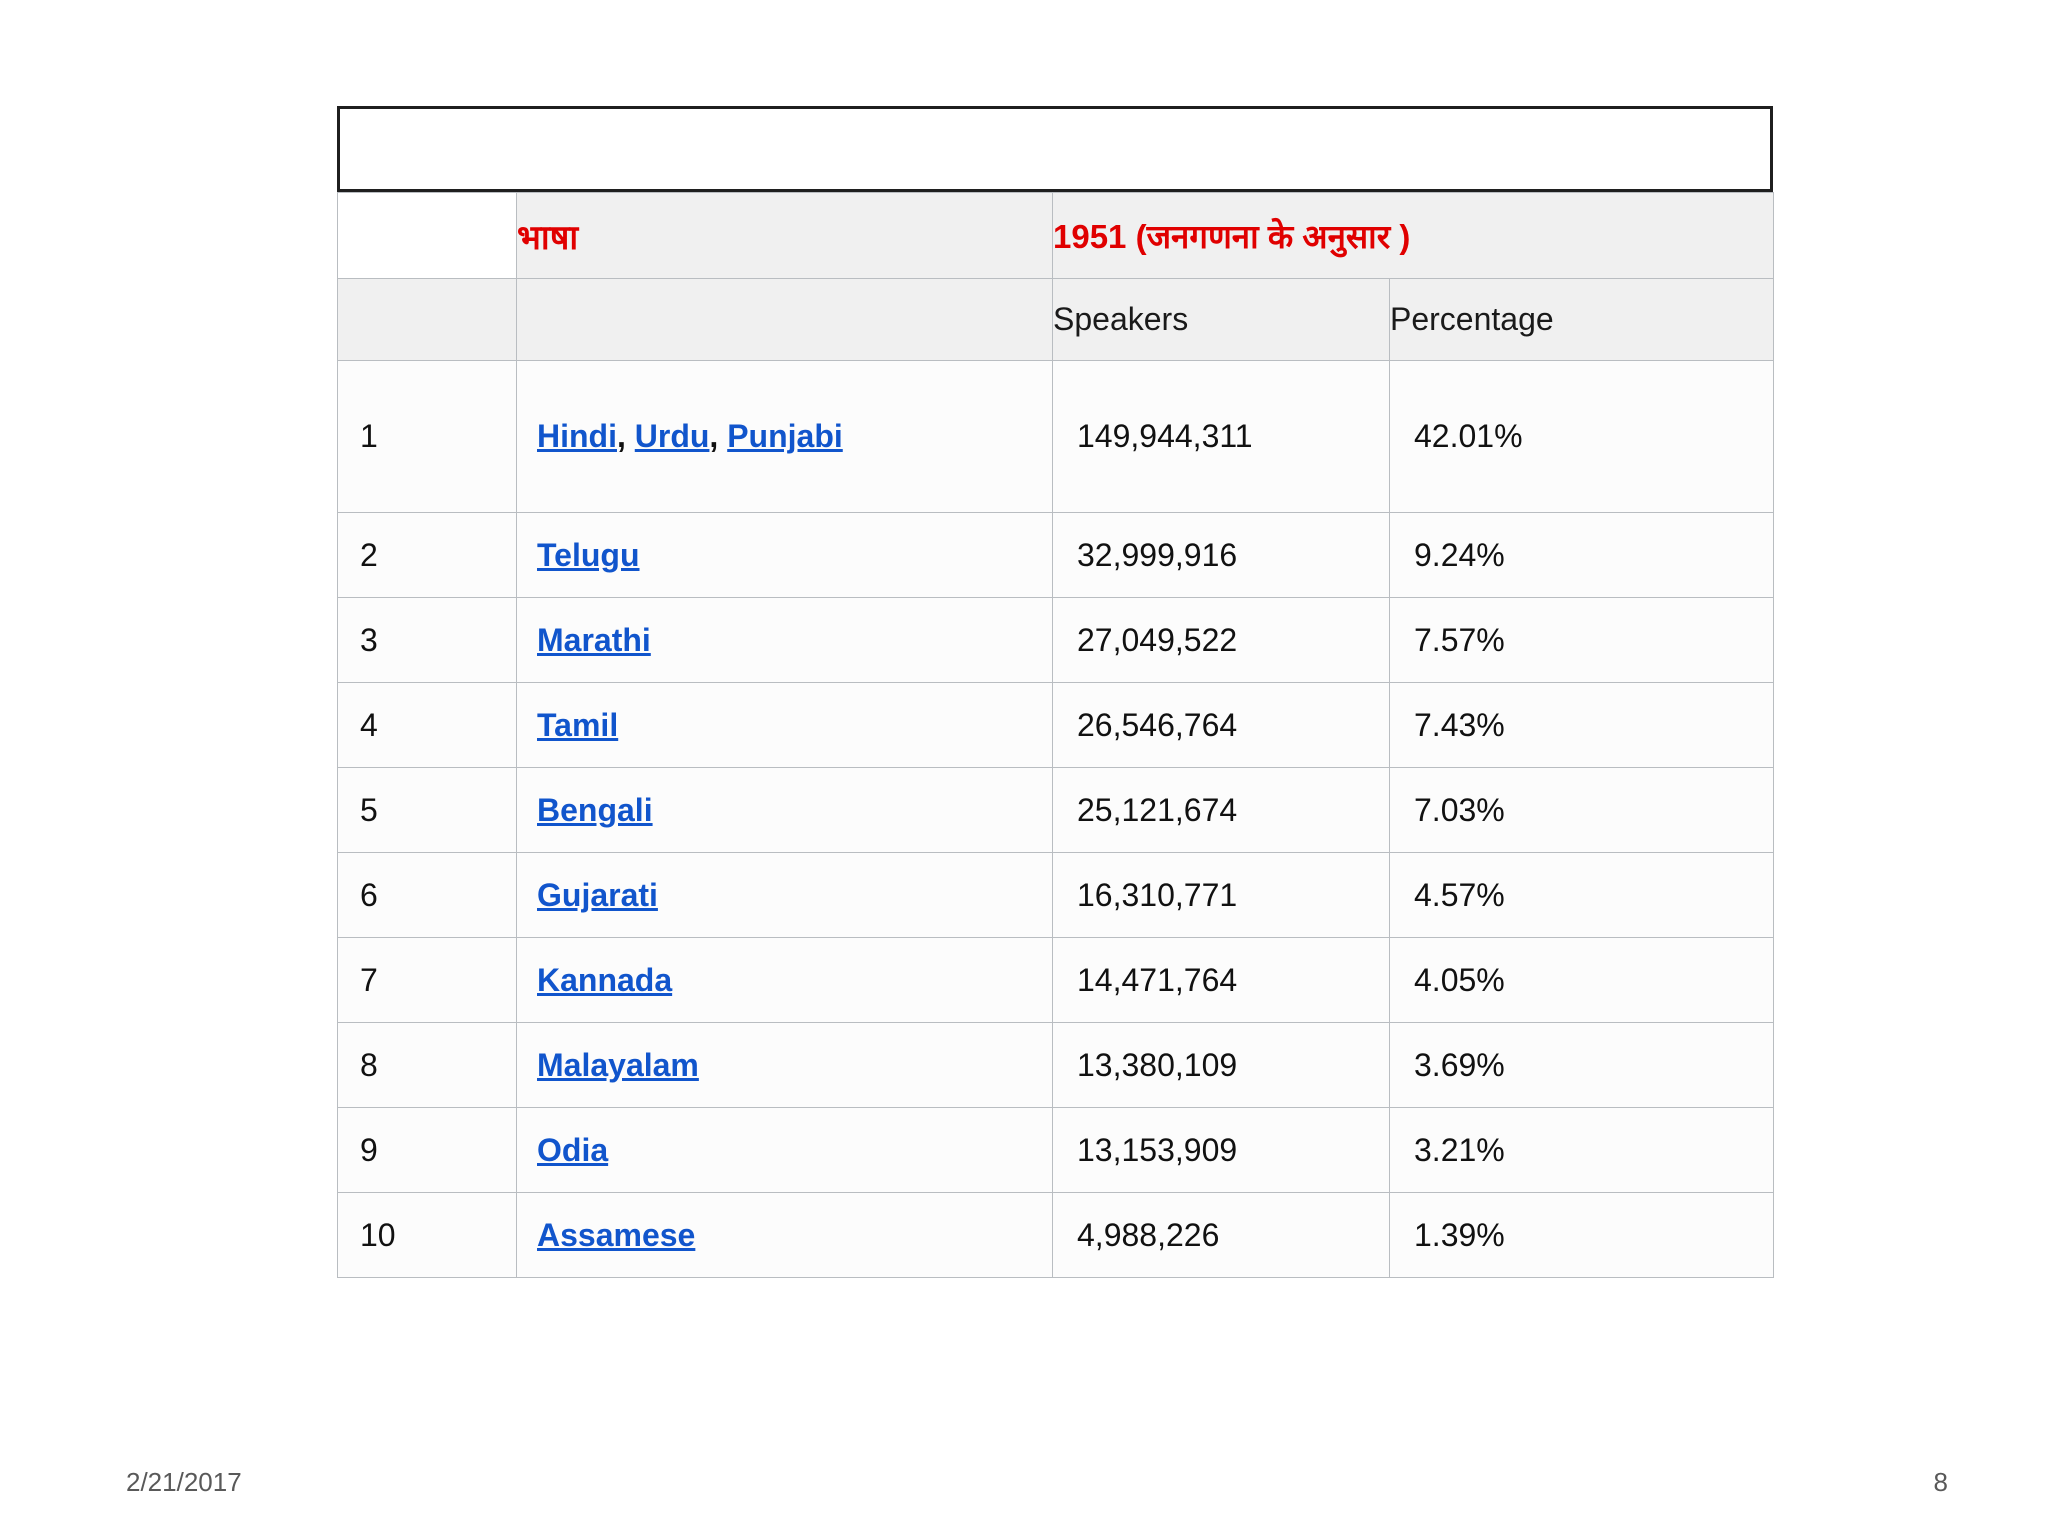 The image size is (2048, 1536). I want to click on table-row: 5 Bengali 25,121,674 7.03%, so click(1056, 810).